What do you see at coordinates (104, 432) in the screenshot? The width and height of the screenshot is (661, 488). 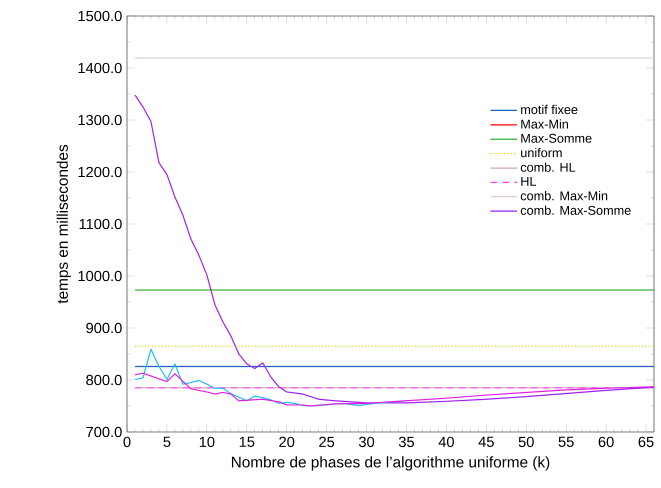 I see `y-tick-label: 700.0` at bounding box center [104, 432].